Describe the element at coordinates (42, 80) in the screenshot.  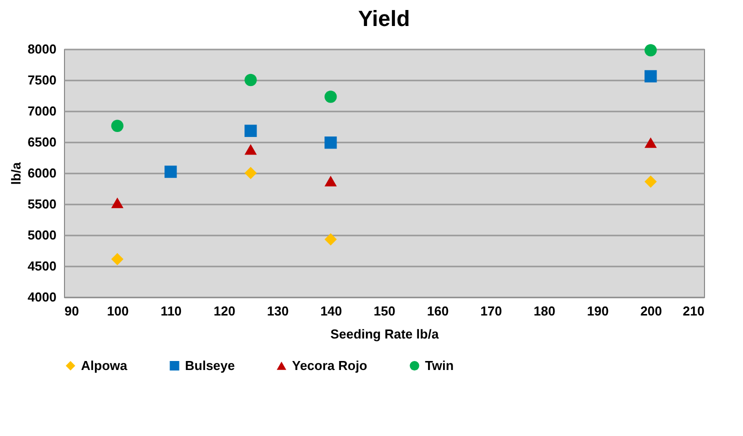
I see `y-tick-label: 7500` at that location.